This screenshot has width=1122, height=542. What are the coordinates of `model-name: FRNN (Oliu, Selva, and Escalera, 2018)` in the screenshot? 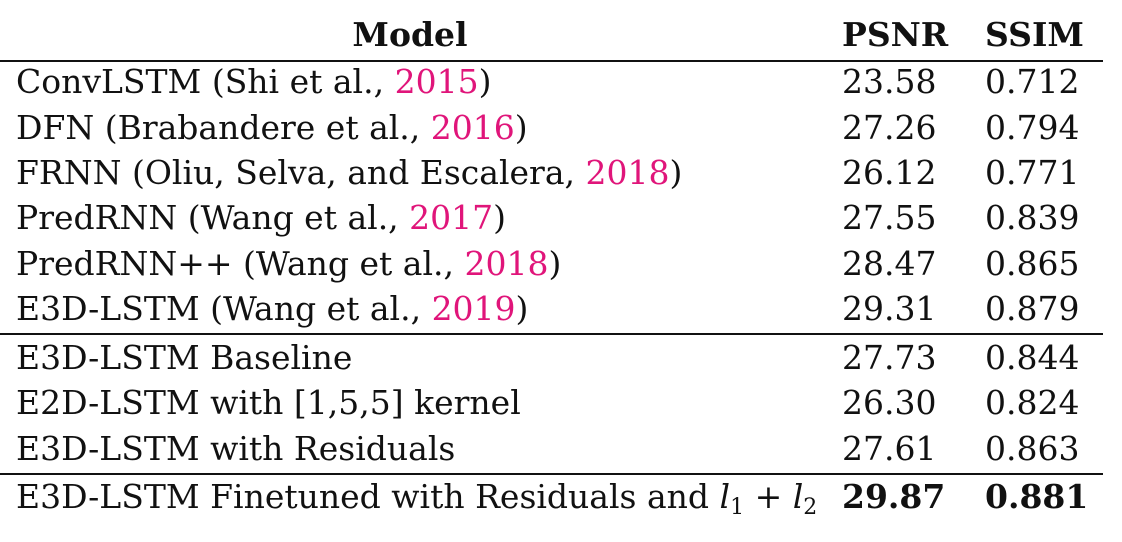 It's located at (349, 172).